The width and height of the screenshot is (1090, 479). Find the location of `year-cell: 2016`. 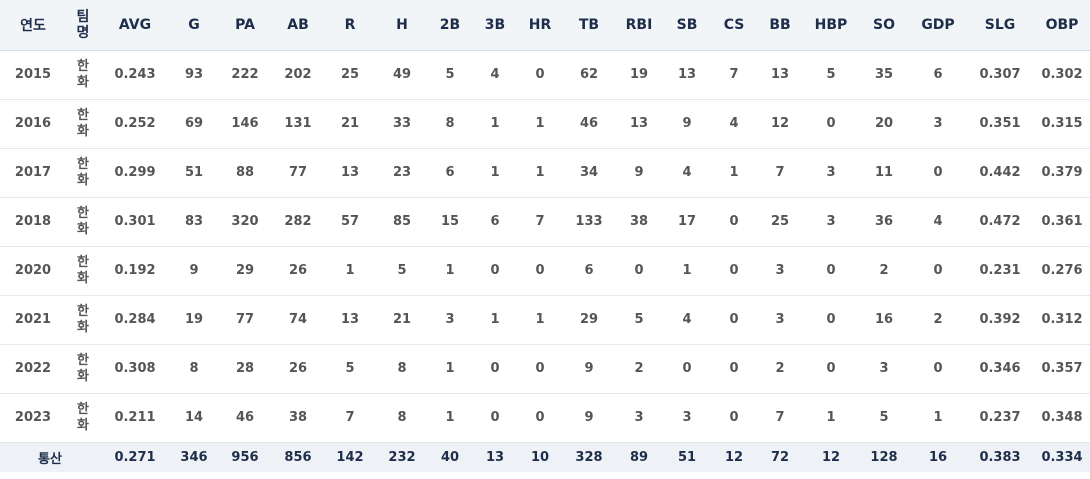

year-cell: 2016 is located at coordinates (33, 124).